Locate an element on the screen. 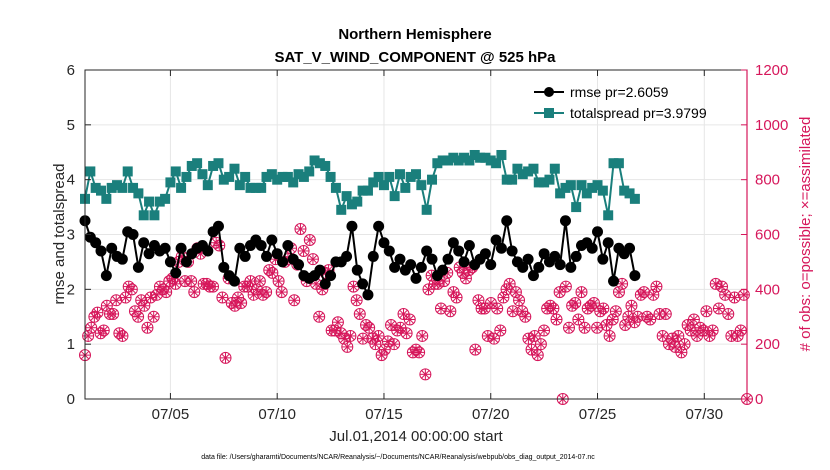 This screenshot has height=470, width=830. y-axis-right: 0 200 400 600 800 1000 1200 is located at coordinates (764, 235).